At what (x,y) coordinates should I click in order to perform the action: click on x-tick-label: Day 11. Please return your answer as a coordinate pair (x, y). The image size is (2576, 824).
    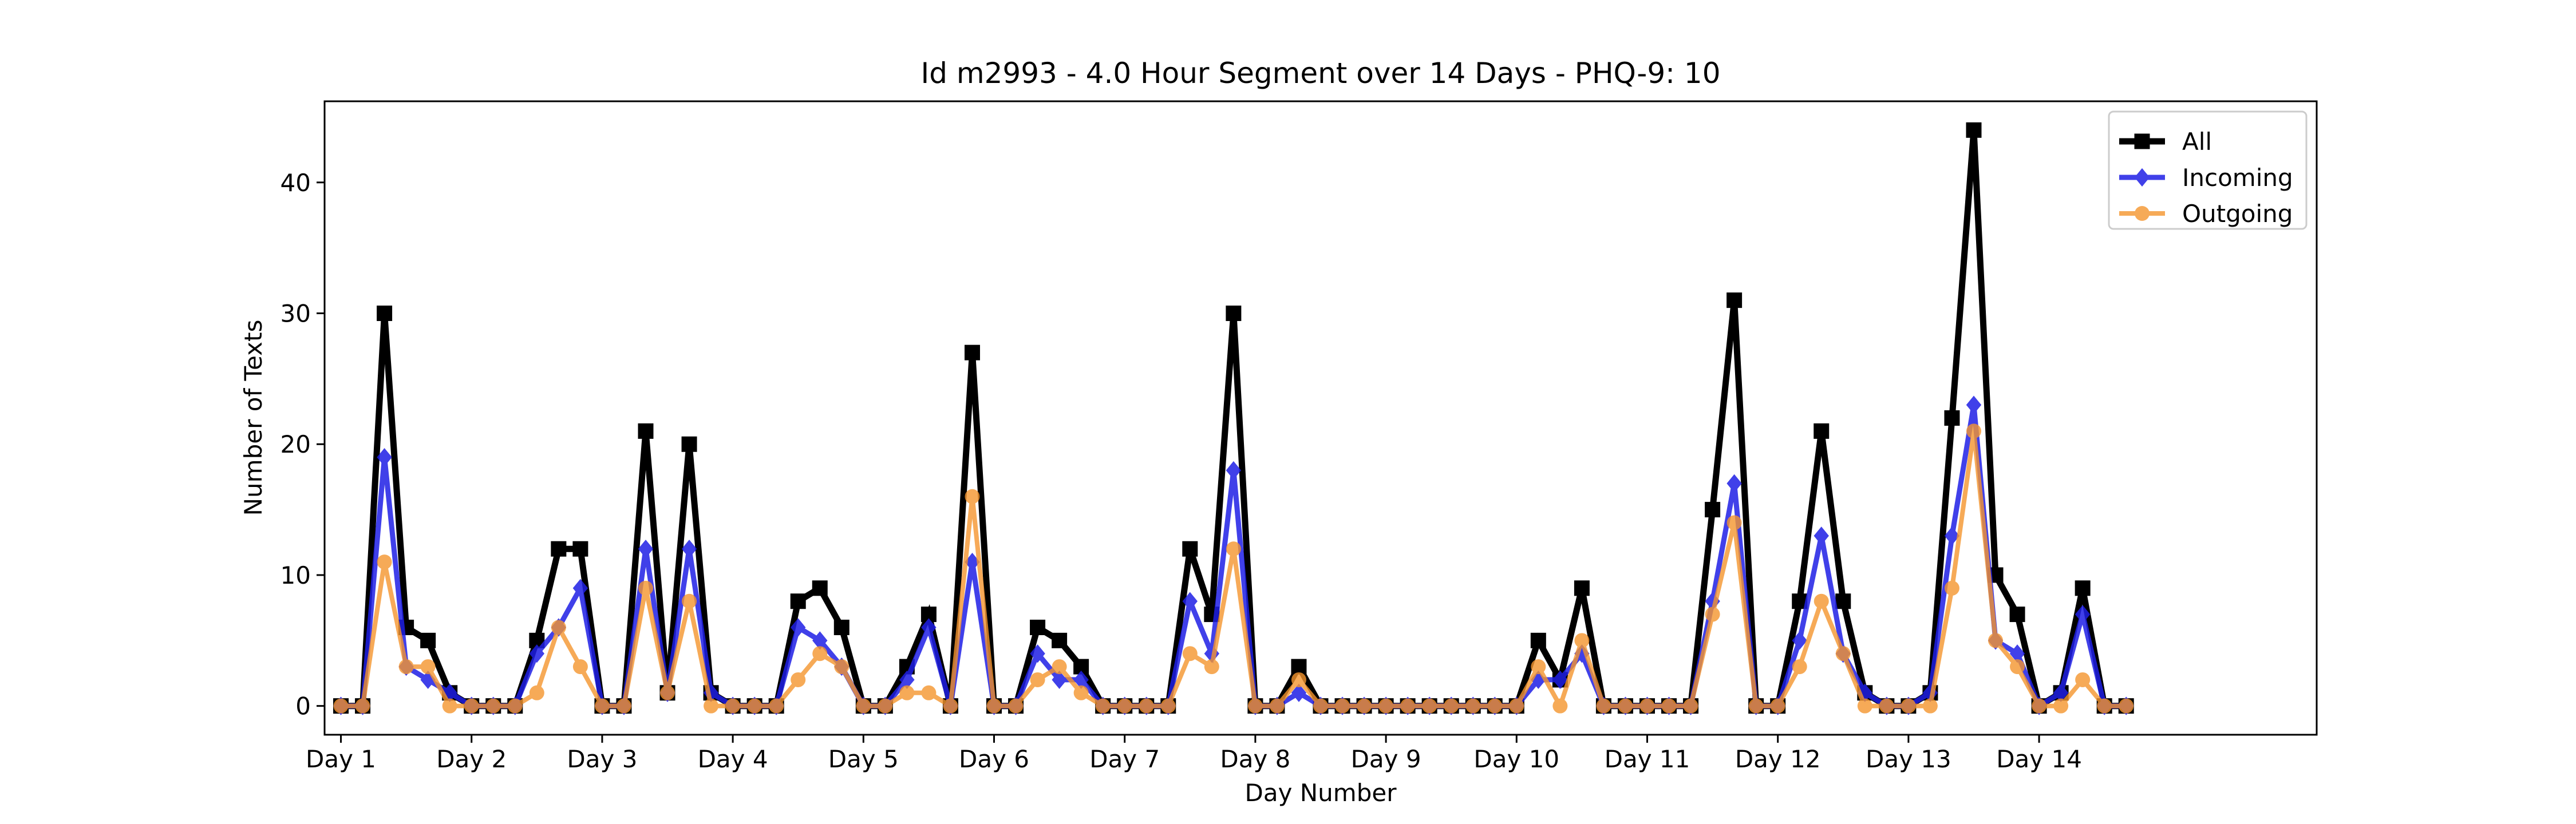
    Looking at the image, I should click on (1647, 759).